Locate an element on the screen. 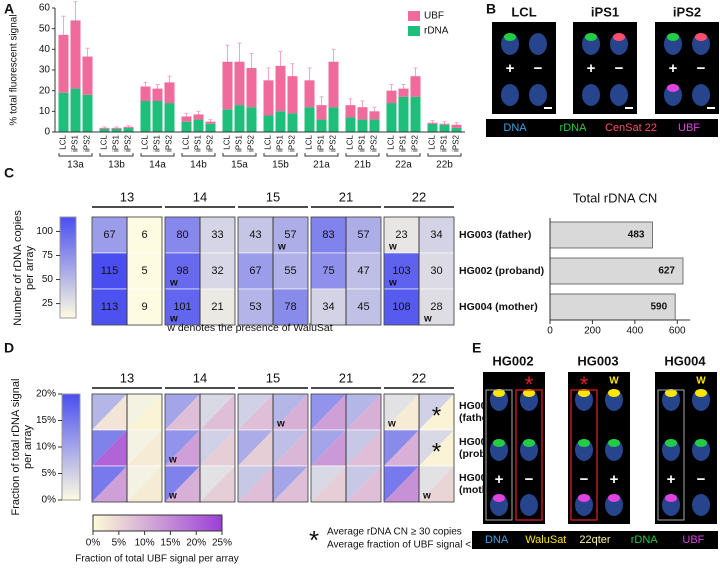 This screenshot has width=720, height=569. reference-box is located at coordinates (671, 455).